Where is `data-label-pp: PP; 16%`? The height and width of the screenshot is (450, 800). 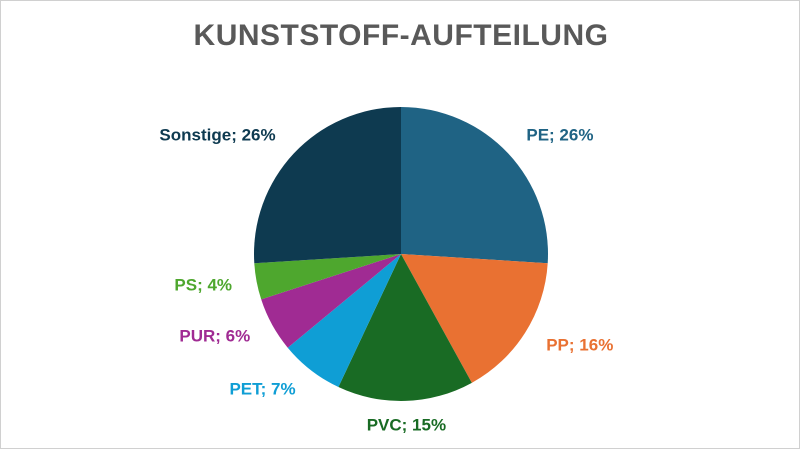
data-label-pp: PP; 16% is located at coordinates (579, 345).